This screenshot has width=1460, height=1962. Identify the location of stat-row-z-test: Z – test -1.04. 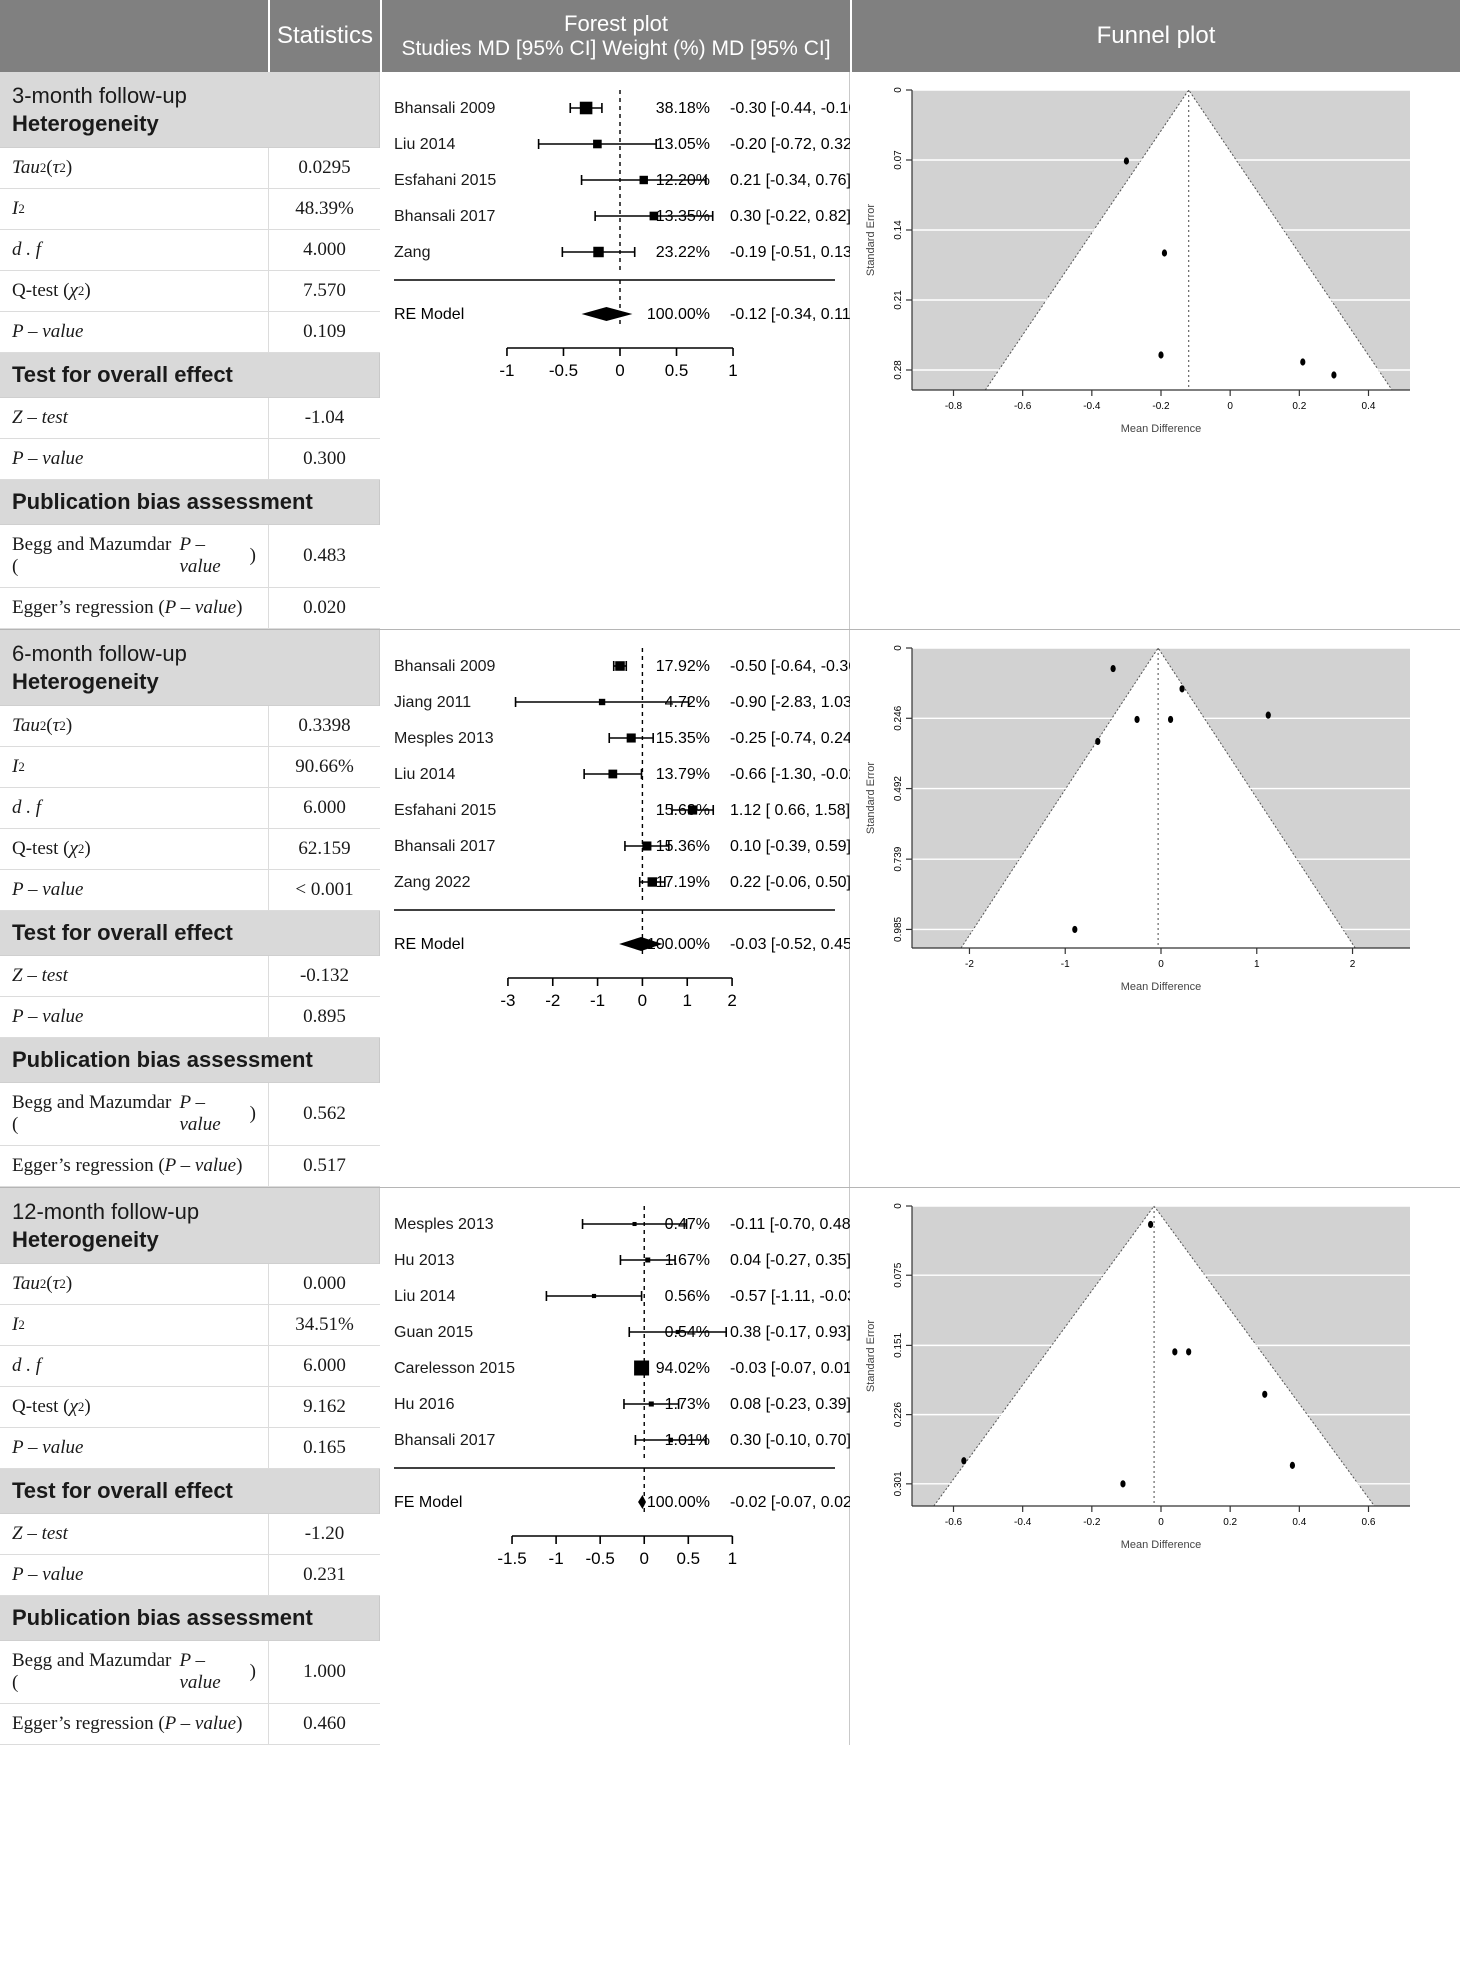
(190, 418).